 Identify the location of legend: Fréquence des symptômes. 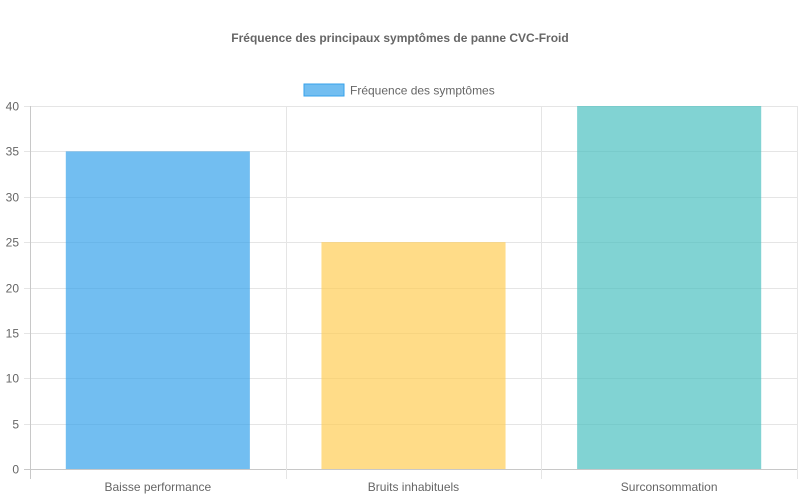
(399, 90).